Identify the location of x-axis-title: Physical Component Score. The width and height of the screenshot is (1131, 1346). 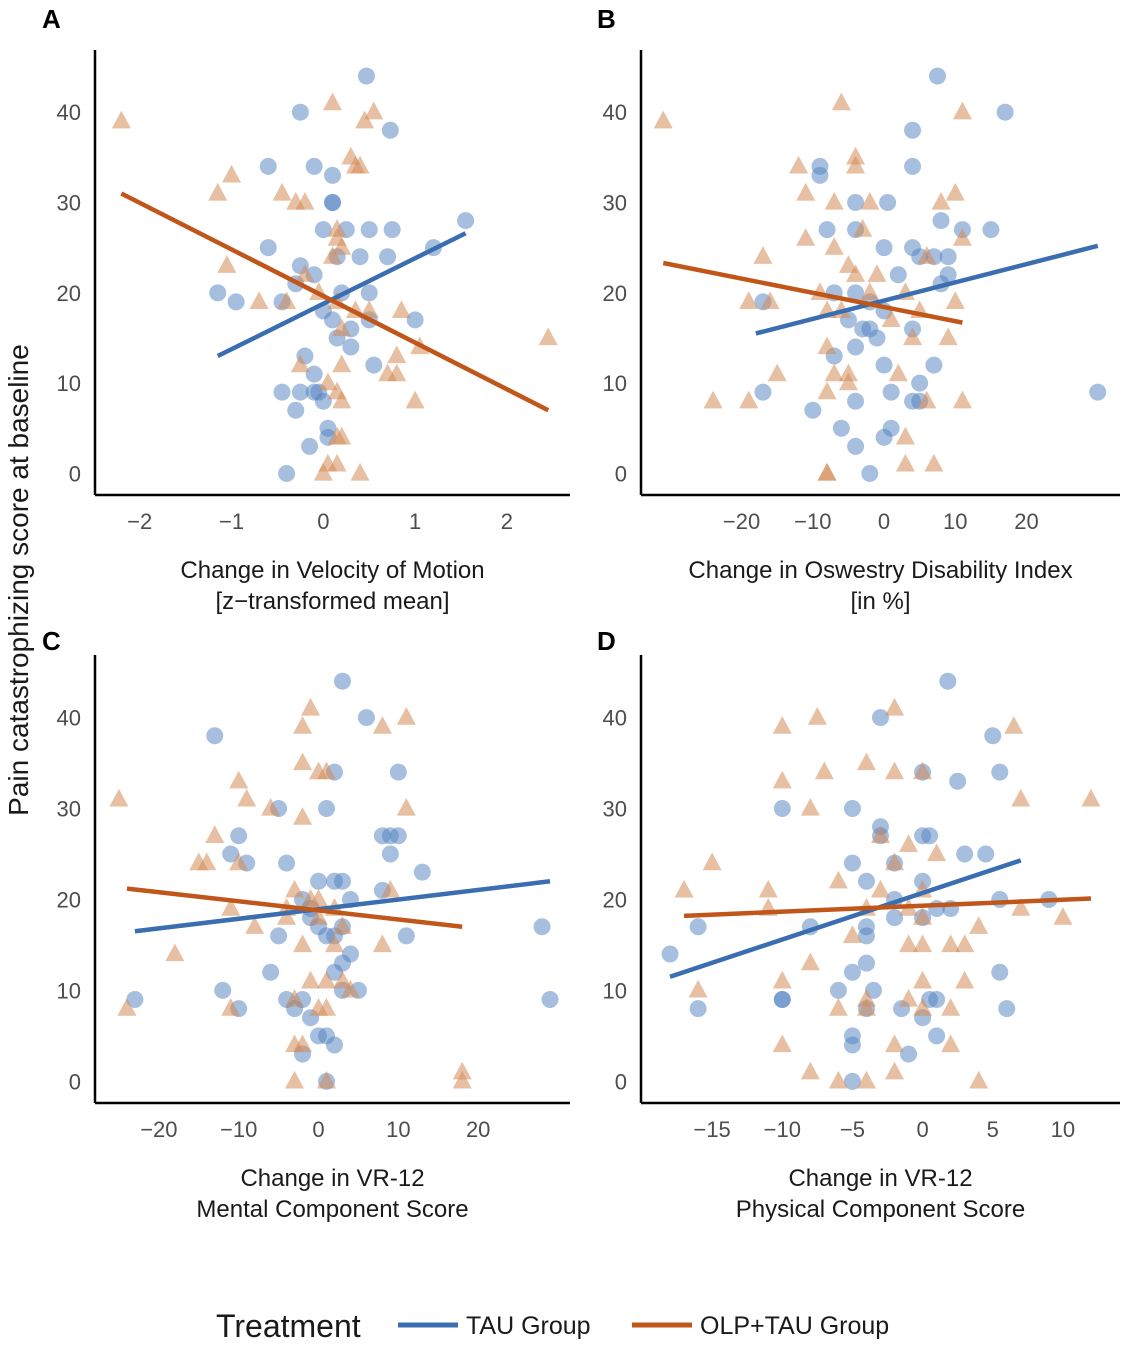
(880, 1209).